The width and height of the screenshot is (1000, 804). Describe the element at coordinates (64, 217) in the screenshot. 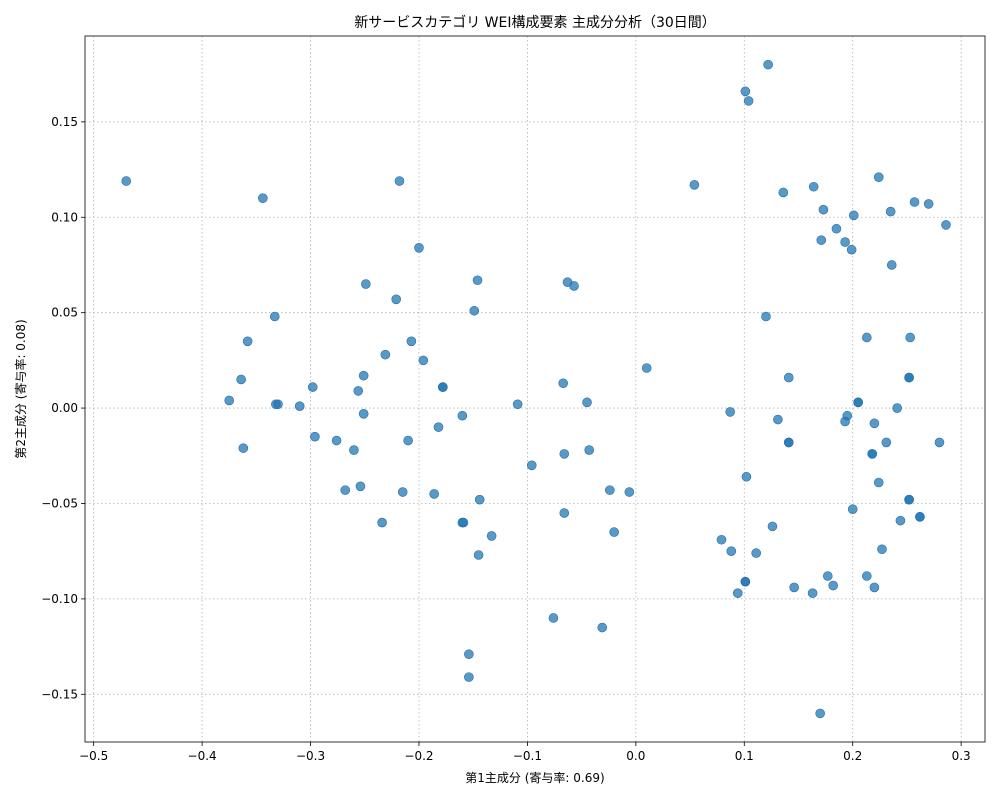

I see `y-tick-label: 0.10` at that location.